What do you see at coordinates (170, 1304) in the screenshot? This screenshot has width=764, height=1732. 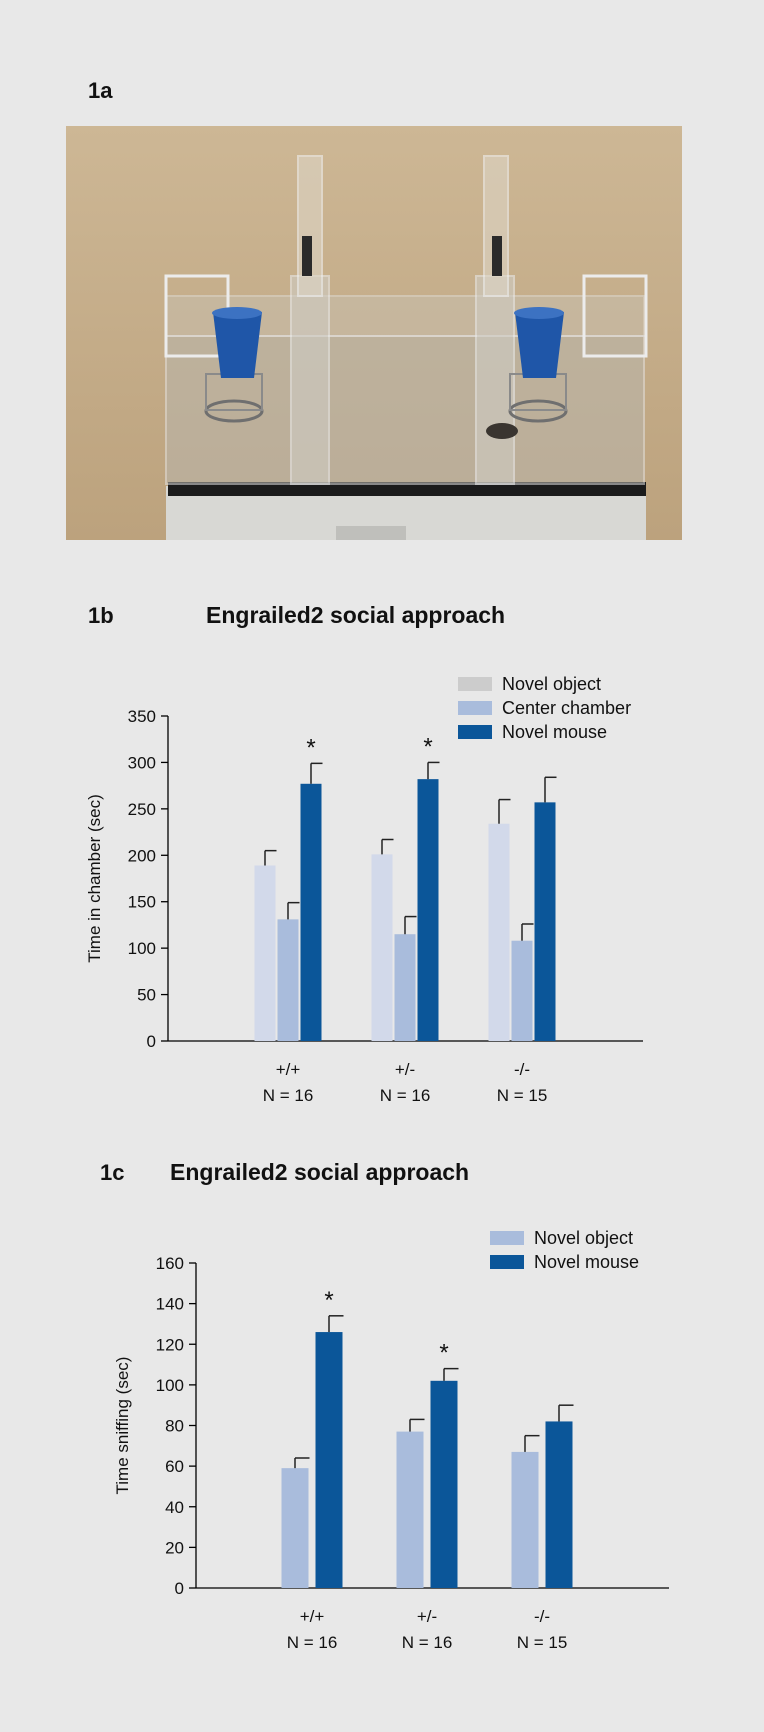 I see `y-tick-label: 140` at bounding box center [170, 1304].